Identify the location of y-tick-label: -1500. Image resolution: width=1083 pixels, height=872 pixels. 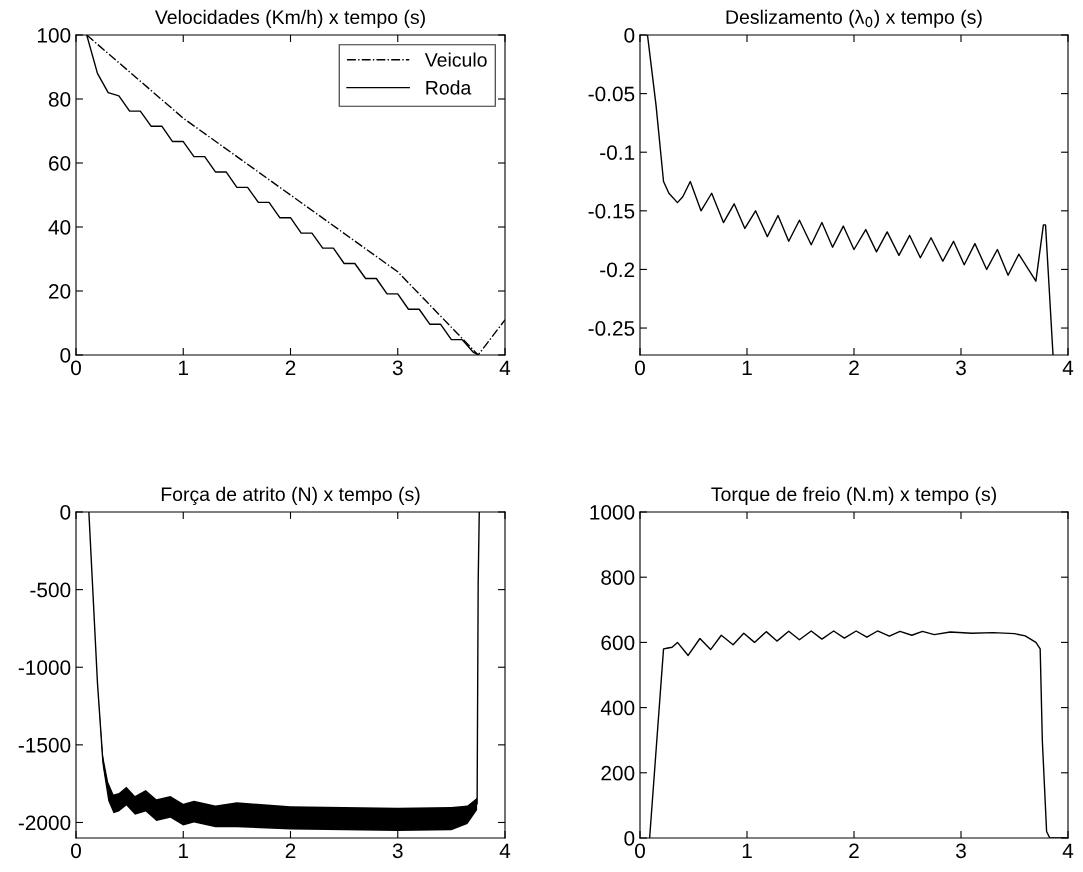
(44, 745).